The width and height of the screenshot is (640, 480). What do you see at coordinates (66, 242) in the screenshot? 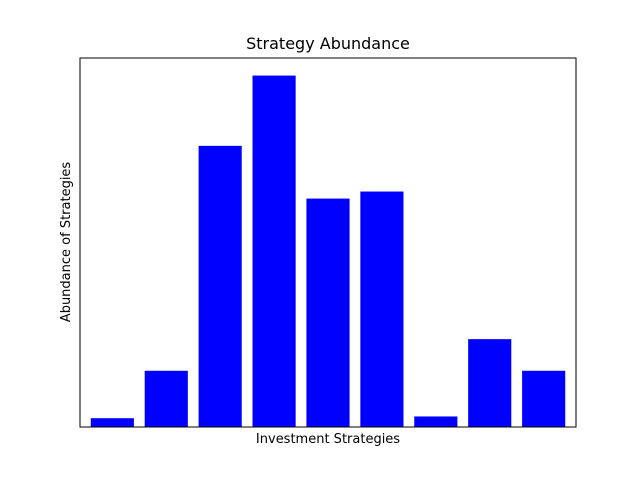
I see `y-axis-label: Abundance of Strategies` at bounding box center [66, 242].